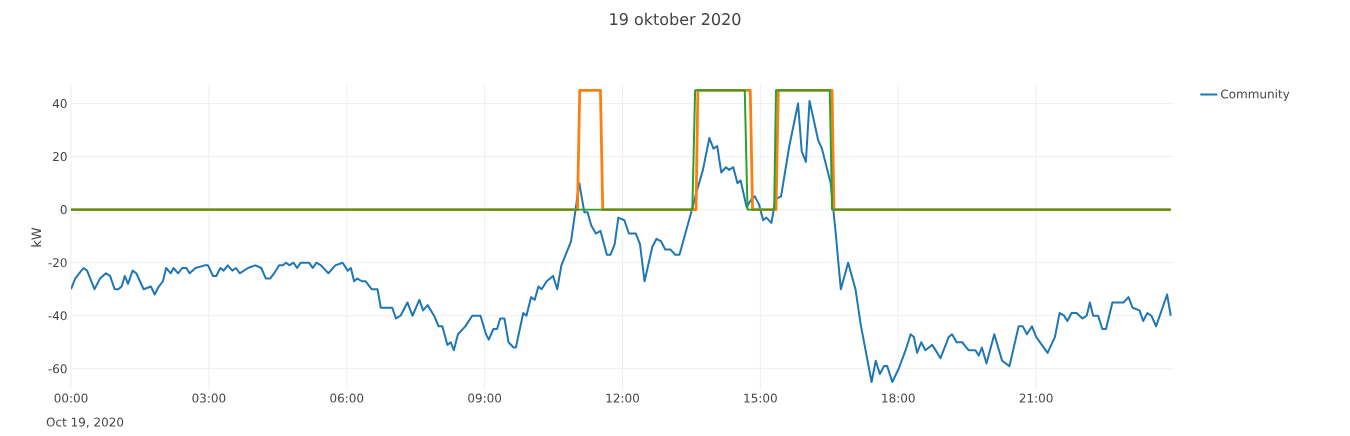 This screenshot has width=1350, height=436. Describe the element at coordinates (36, 237) in the screenshot. I see `y-axis-title: kW` at that location.